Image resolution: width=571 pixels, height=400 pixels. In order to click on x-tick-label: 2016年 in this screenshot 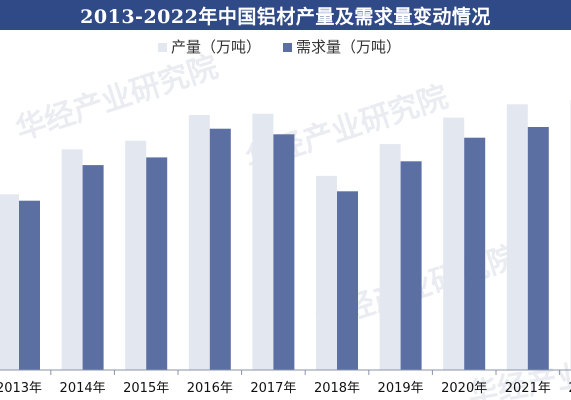, I will do `click(210, 388)`.